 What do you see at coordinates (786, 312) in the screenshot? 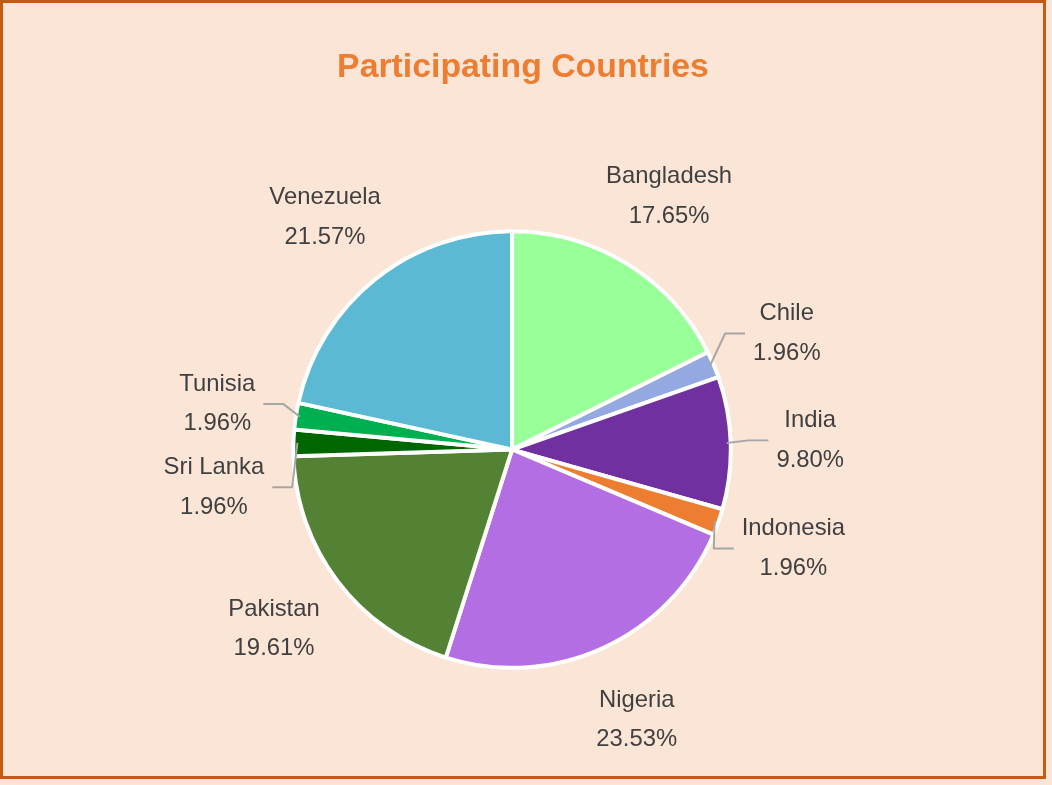
I see `slice-label: Chile` at bounding box center [786, 312].